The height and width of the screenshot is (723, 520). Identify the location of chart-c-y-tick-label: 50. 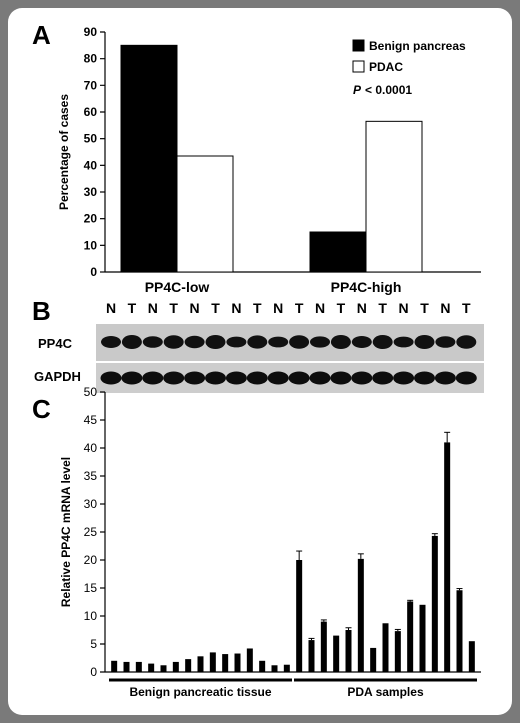
(91, 392).